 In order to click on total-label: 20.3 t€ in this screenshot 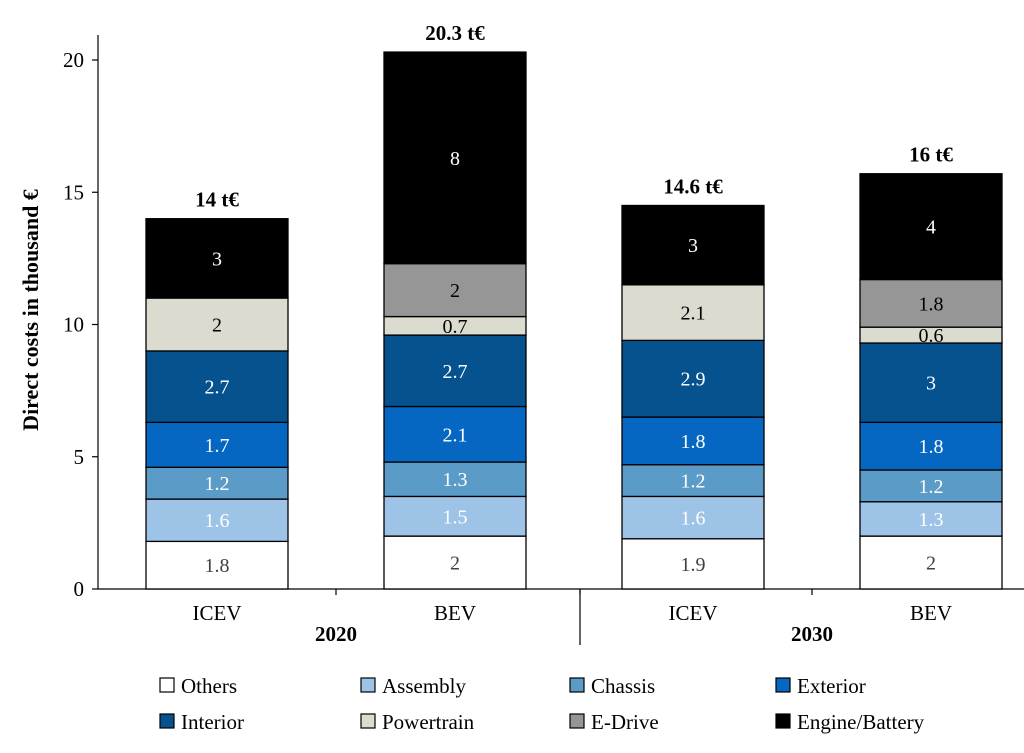, I will do `click(455, 33)`.